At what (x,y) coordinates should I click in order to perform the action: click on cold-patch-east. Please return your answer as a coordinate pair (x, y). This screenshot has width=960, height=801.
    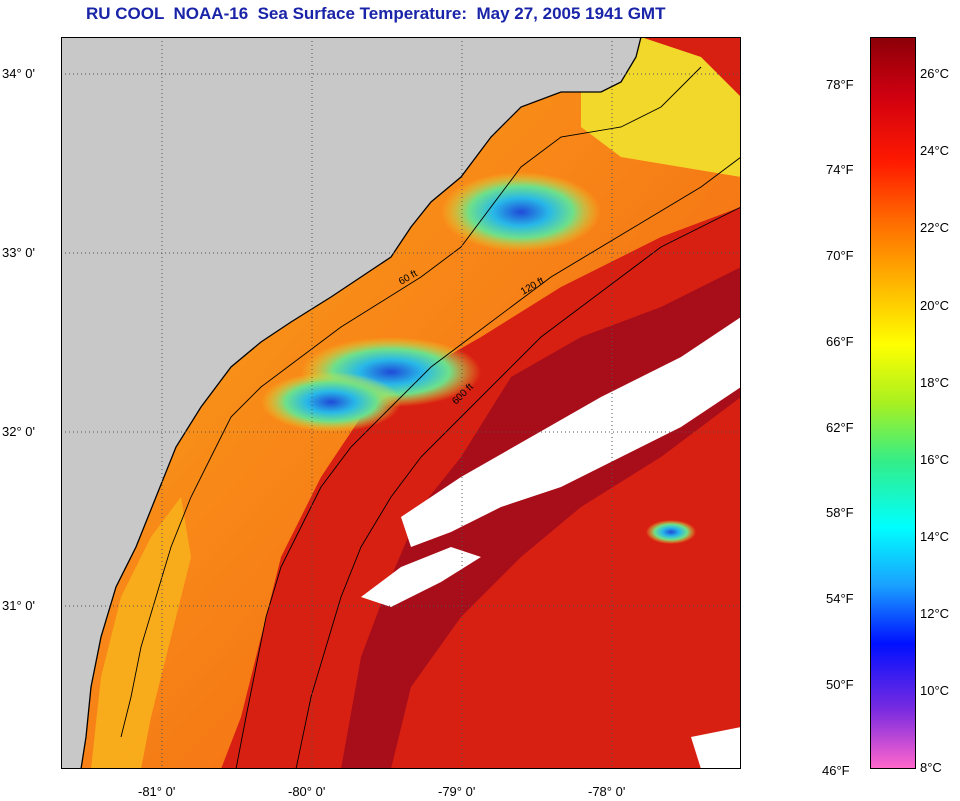
    Looking at the image, I should click on (671, 532).